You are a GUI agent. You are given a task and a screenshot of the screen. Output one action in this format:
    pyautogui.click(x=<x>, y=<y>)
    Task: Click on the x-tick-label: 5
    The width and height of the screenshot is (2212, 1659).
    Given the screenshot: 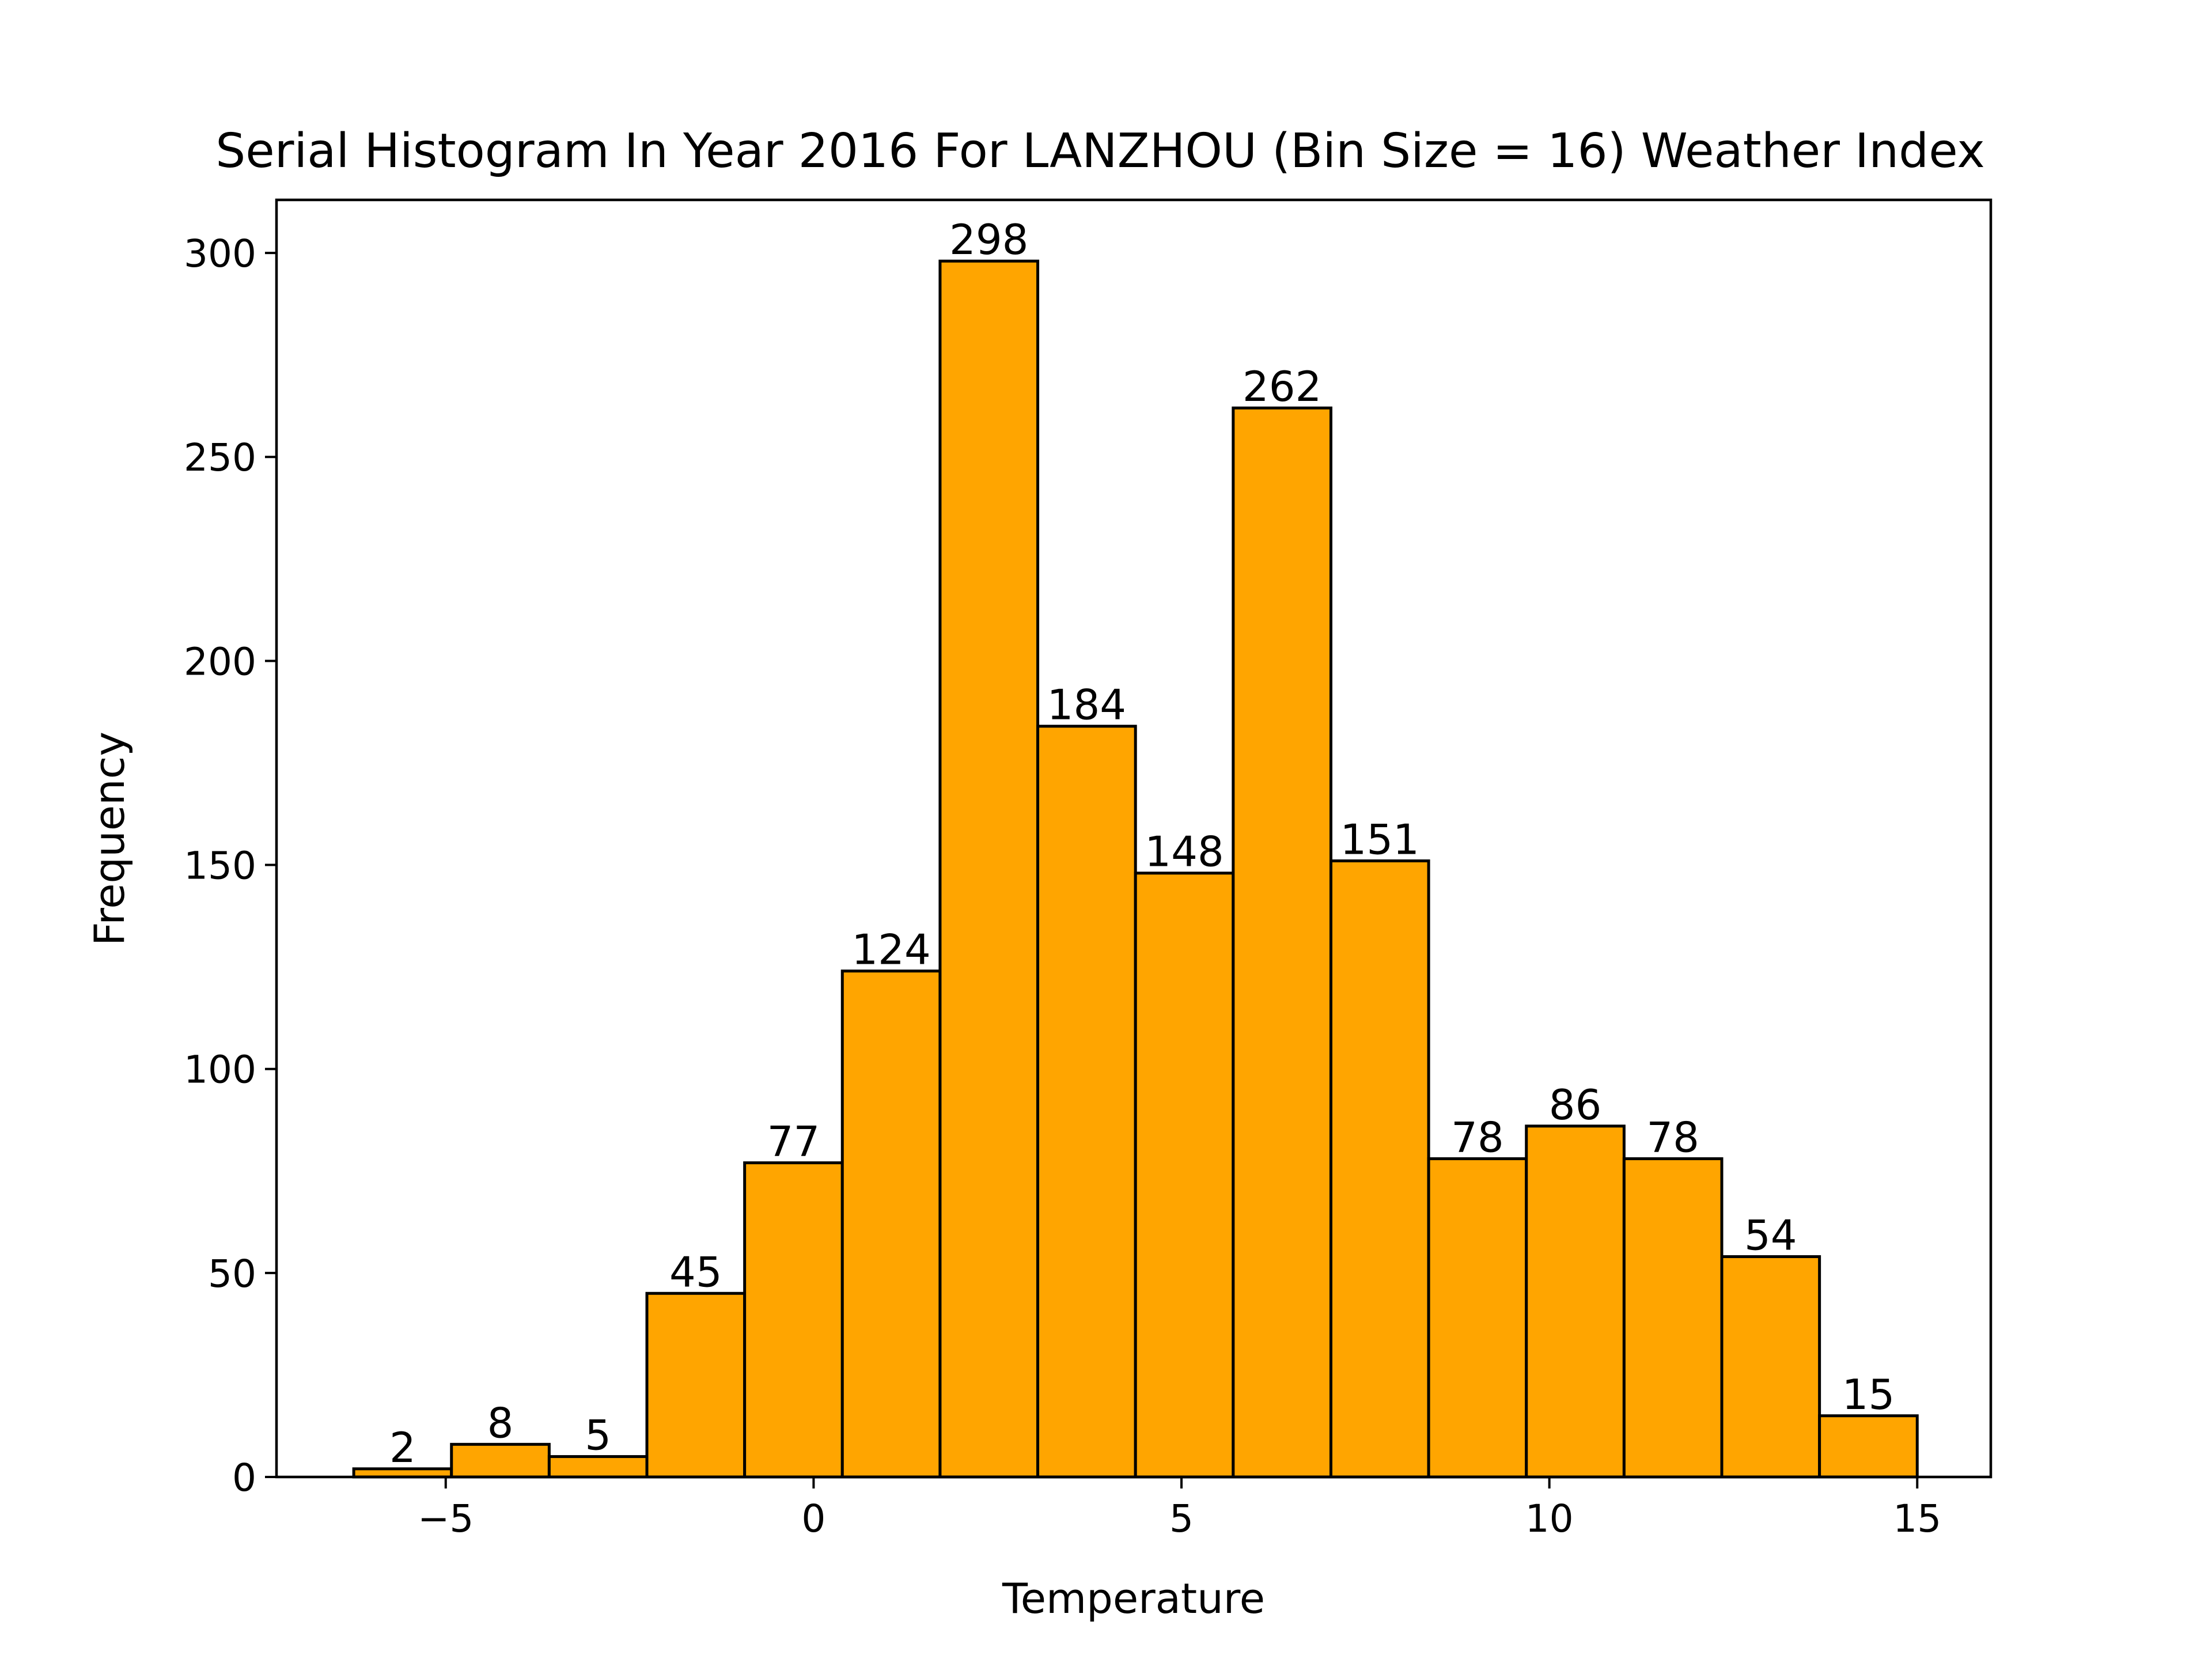 What is the action you would take?
    pyautogui.click(x=1181, y=1519)
    